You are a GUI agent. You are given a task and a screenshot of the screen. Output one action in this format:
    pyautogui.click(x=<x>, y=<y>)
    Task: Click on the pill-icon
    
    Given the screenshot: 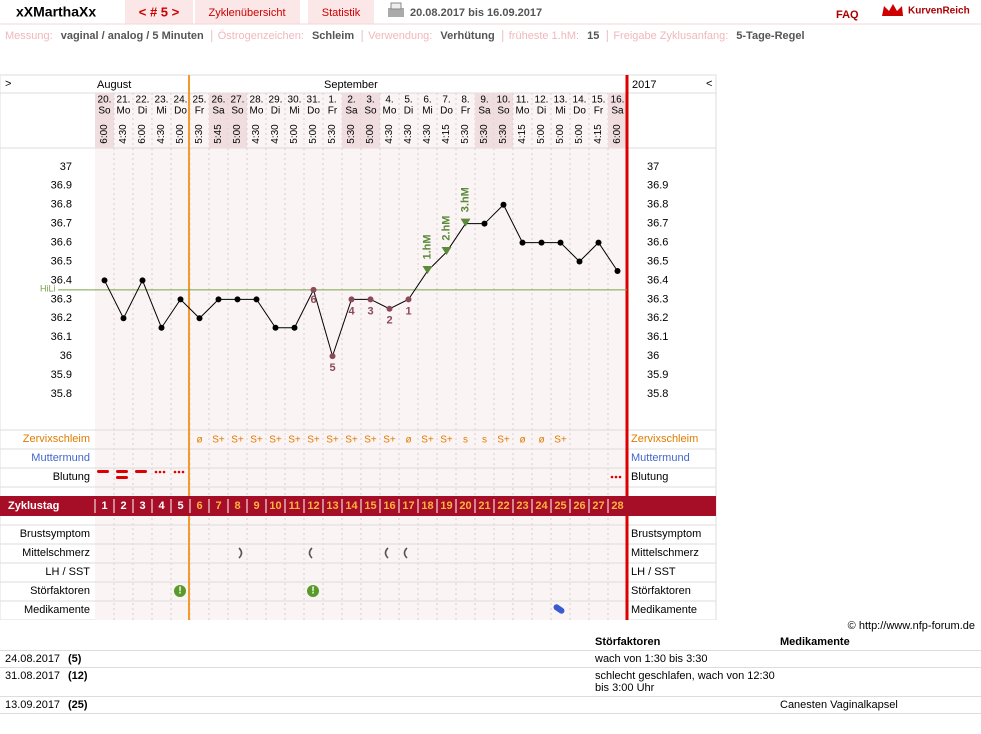 What is the action you would take?
    pyautogui.click(x=559, y=609)
    